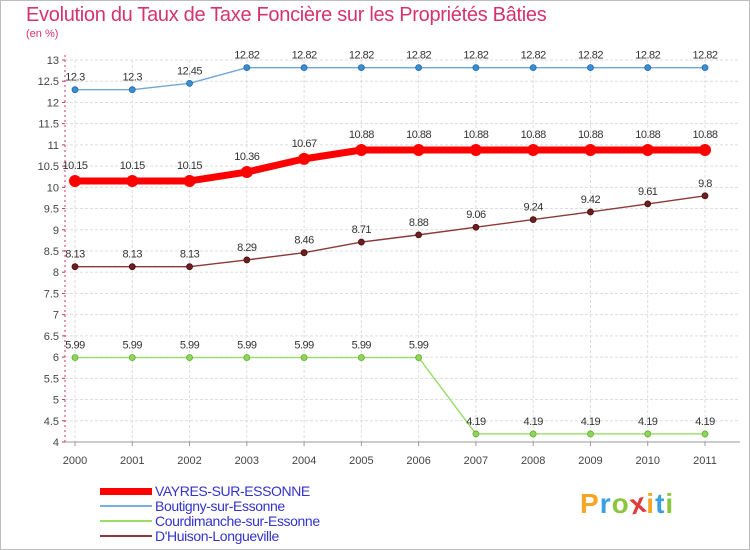 Image resolution: width=750 pixels, height=550 pixels. Describe the element at coordinates (361, 461) in the screenshot. I see `x-tick-label: 2005` at that location.